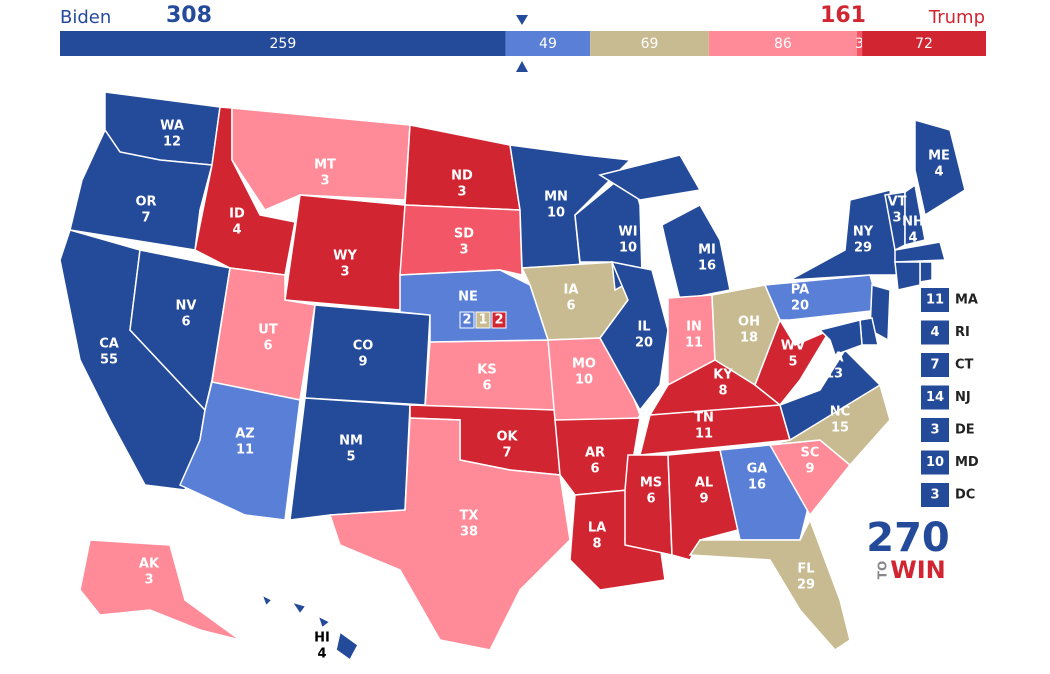 The height and width of the screenshot is (674, 1050). What do you see at coordinates (85, 17) in the screenshot?
I see `left-name: Biden` at bounding box center [85, 17].